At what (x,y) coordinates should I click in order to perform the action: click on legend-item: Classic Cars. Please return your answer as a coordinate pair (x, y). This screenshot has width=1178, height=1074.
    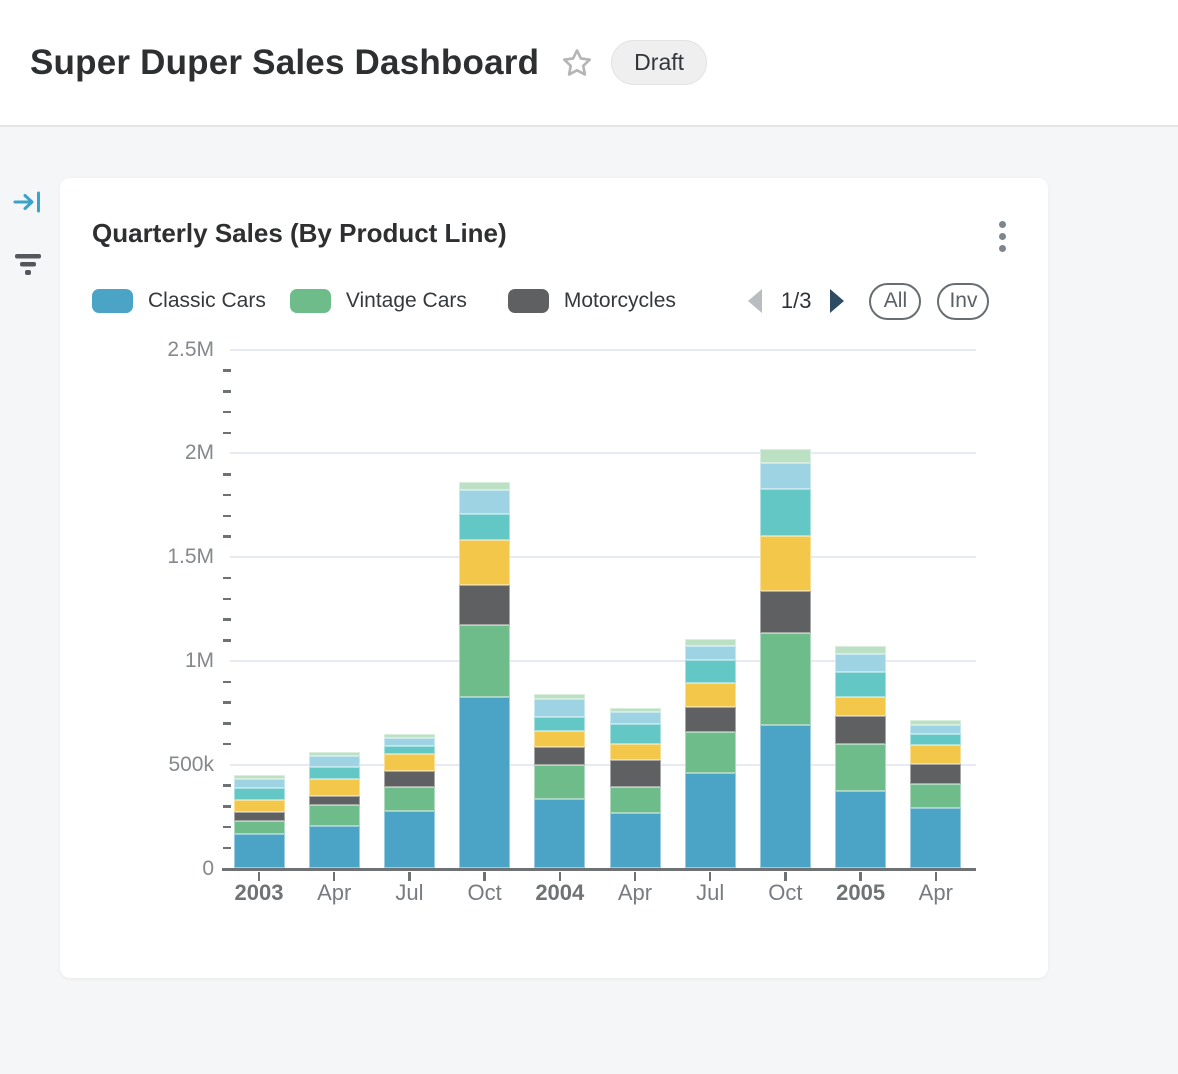
    Looking at the image, I should click on (179, 301).